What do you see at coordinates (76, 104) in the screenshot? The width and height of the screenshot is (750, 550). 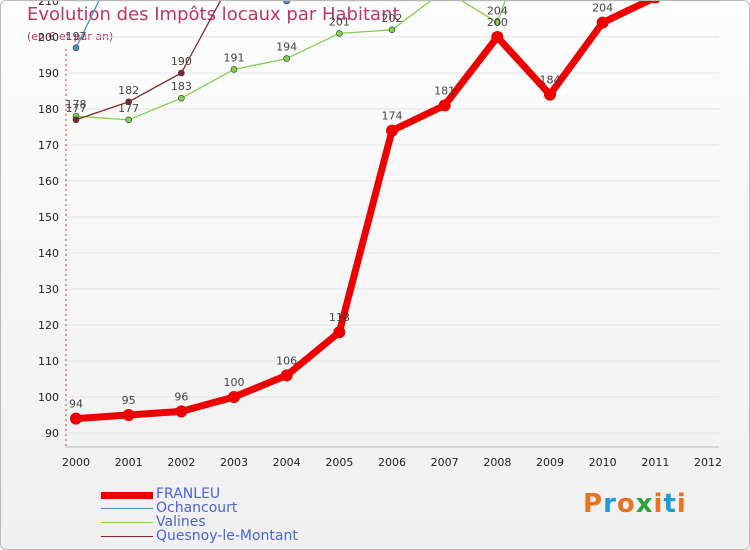 I see `data-label: 178` at bounding box center [76, 104].